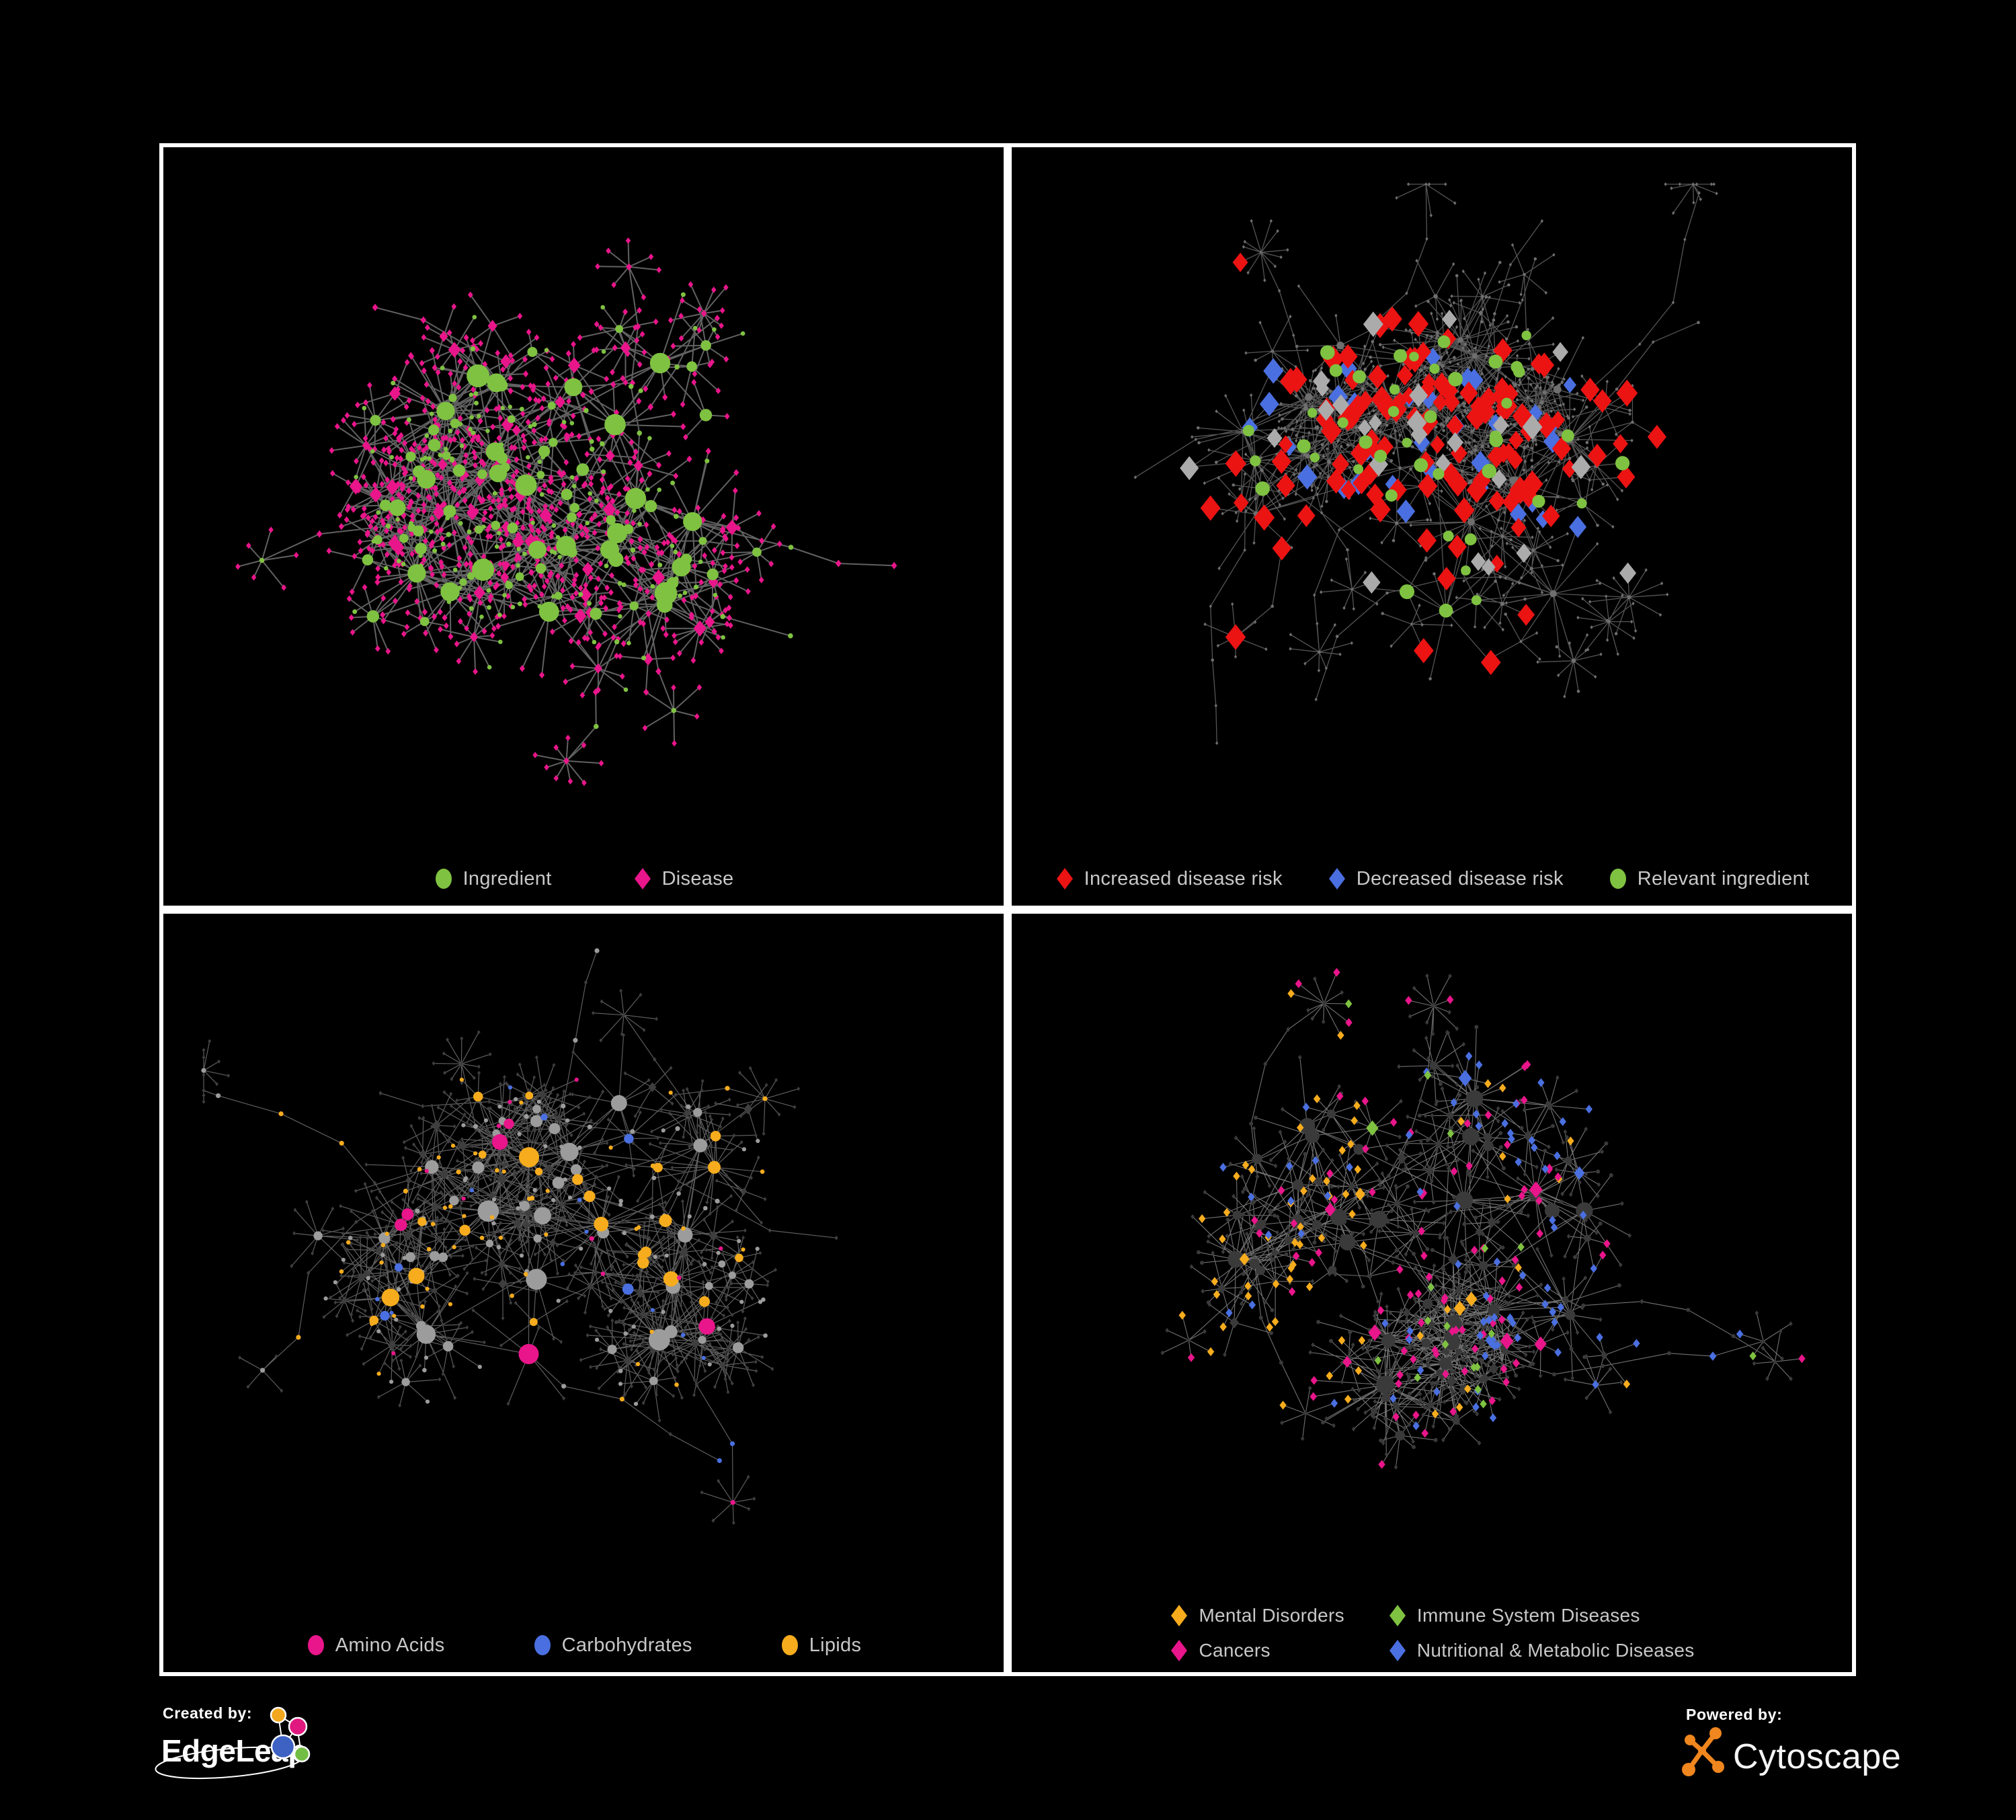  Describe the element at coordinates (207, 1713) in the screenshot. I see `created-by-label: Created by:` at that location.